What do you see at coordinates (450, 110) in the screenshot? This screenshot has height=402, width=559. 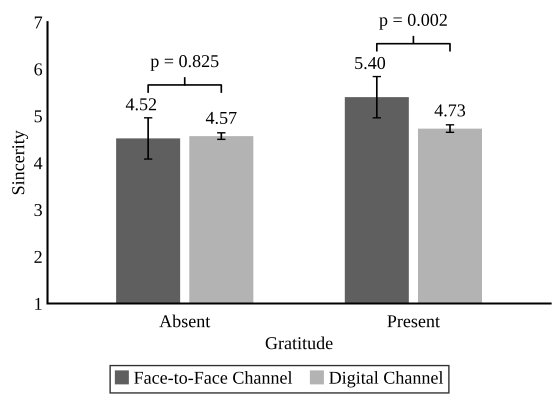 I see `data-label: 4.73` at bounding box center [450, 110].